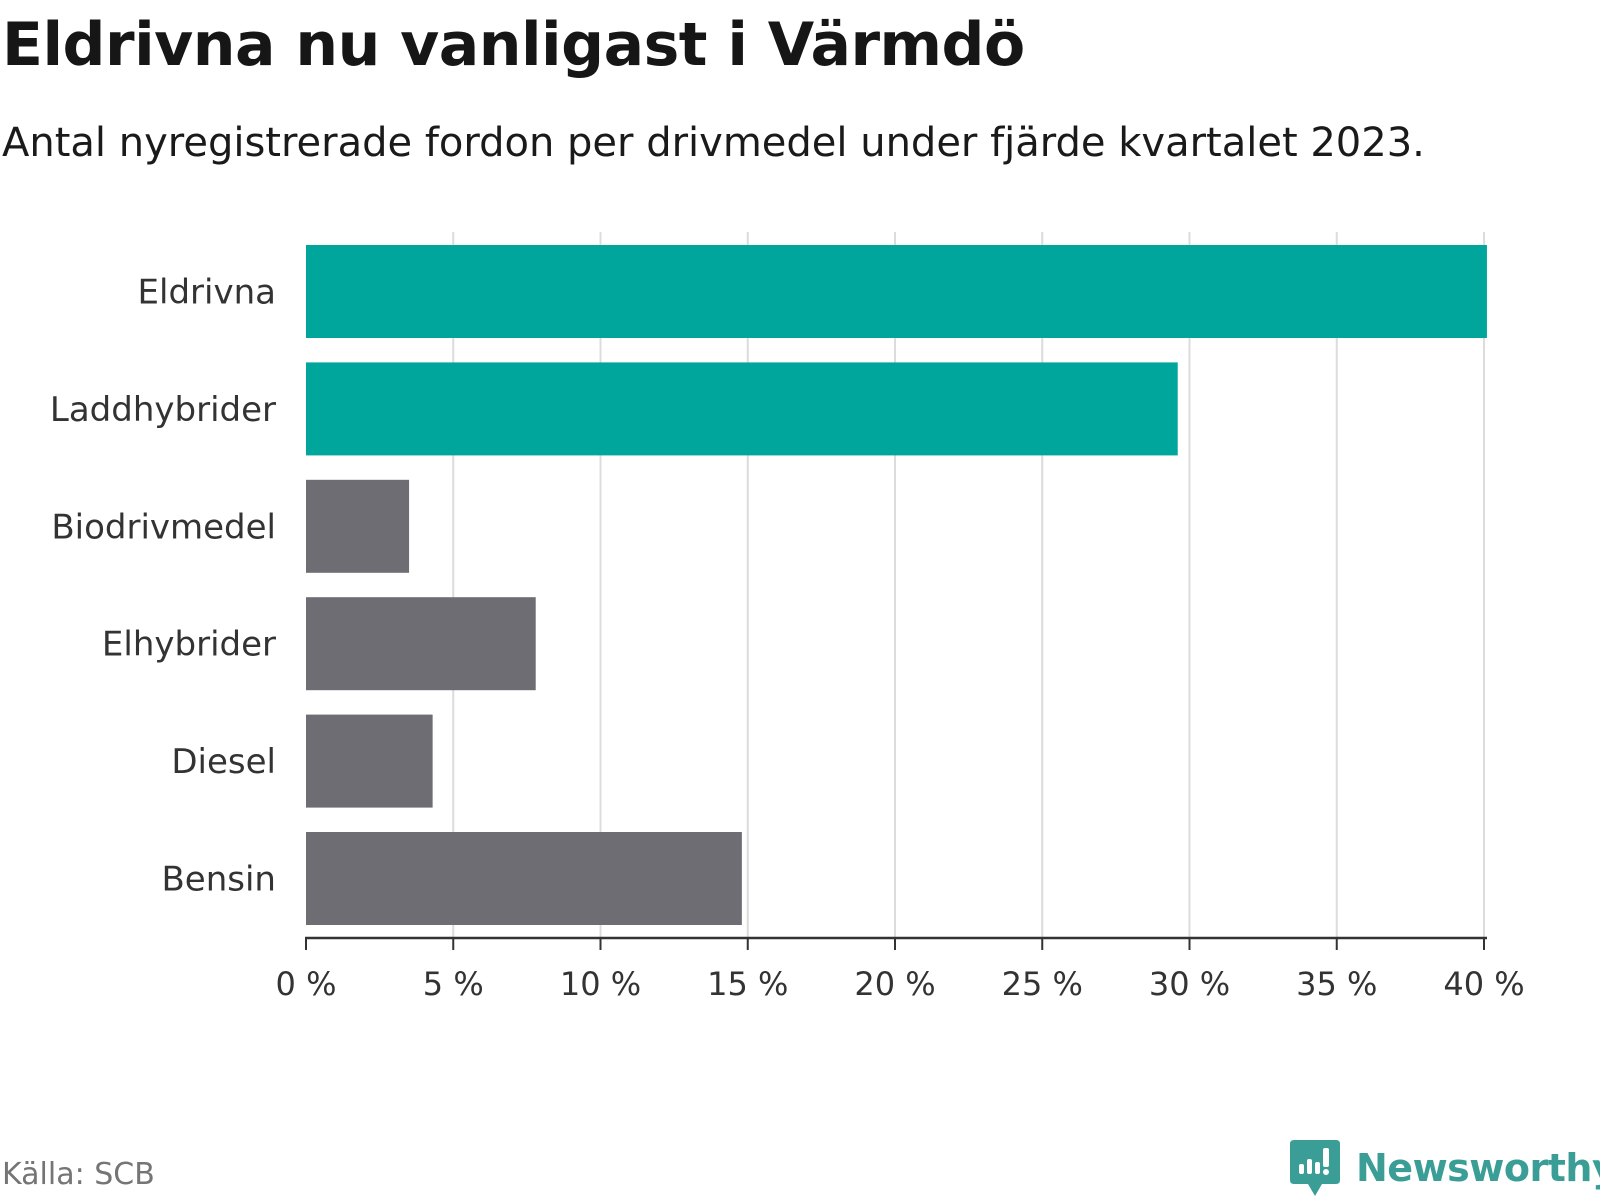 The width and height of the screenshot is (1600, 1200). I want to click on x-tick-label-25: 25 %, so click(1042, 984).